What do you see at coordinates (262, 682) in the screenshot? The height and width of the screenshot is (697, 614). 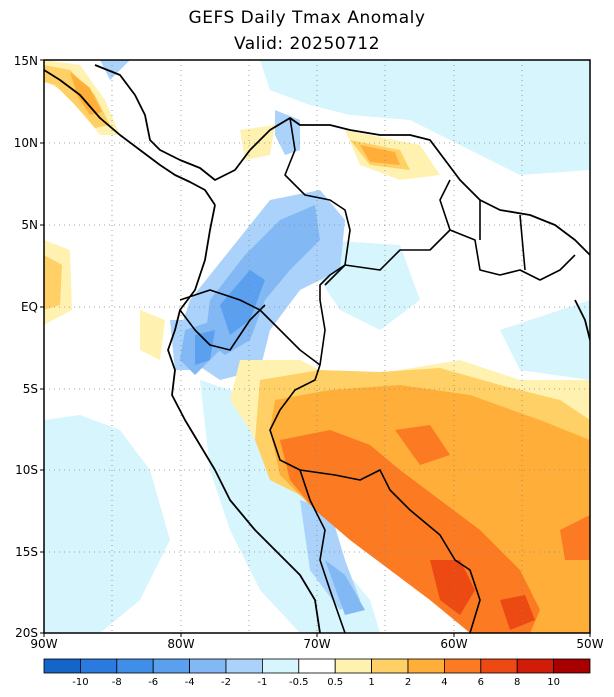 I see `colorbar-label: -1` at bounding box center [262, 682].